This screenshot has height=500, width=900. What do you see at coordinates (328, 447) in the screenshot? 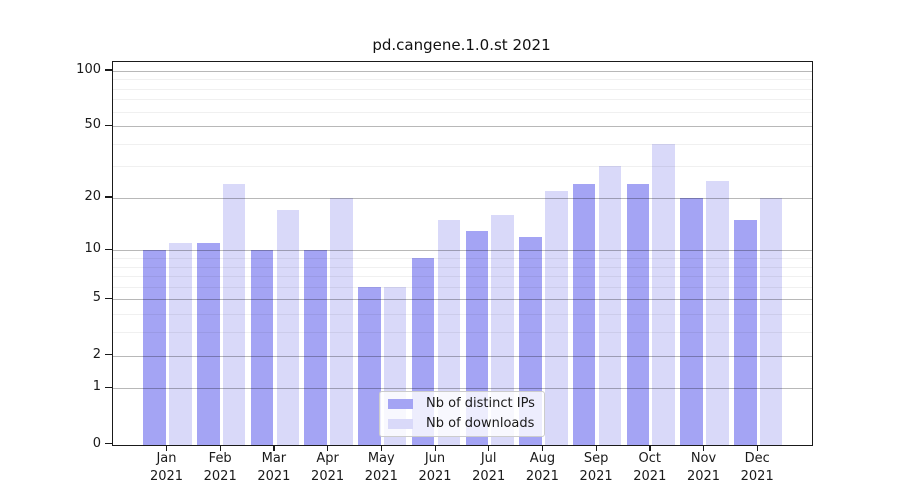
I see `x-tick-mark-apr` at bounding box center [328, 447].